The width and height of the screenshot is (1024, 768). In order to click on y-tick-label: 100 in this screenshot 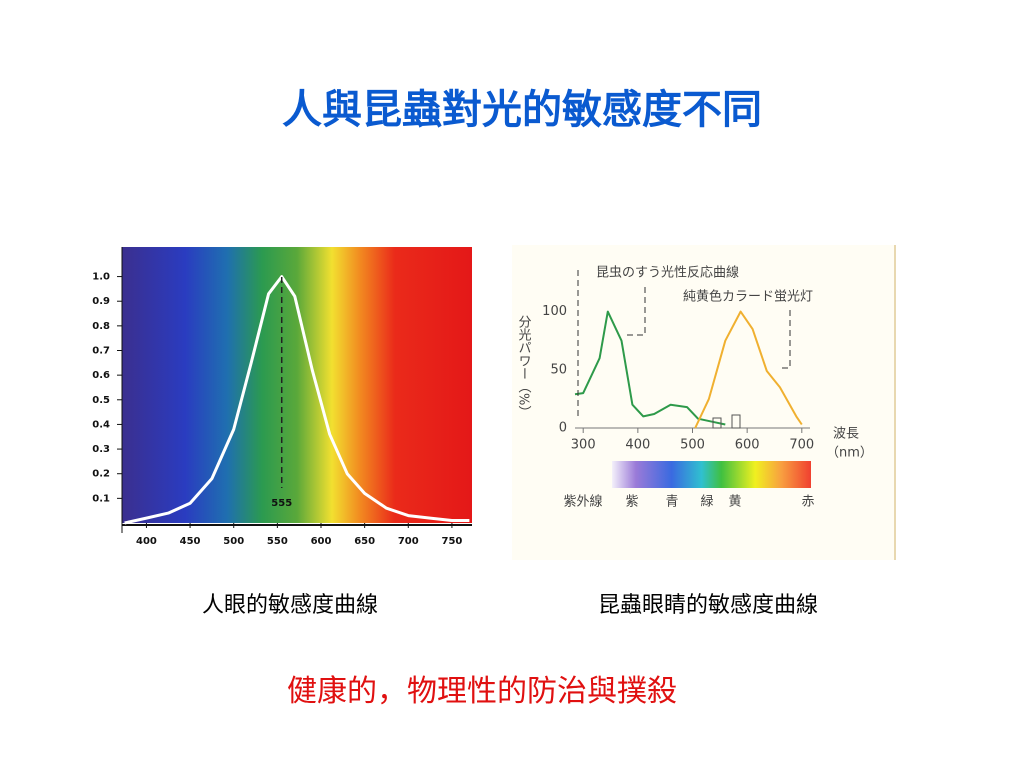, I will do `click(554, 311)`.